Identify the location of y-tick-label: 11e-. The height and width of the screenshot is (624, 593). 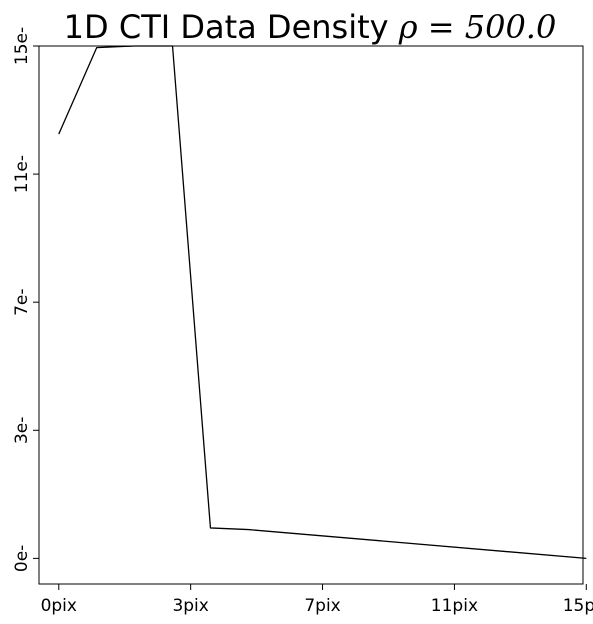
(22, 174).